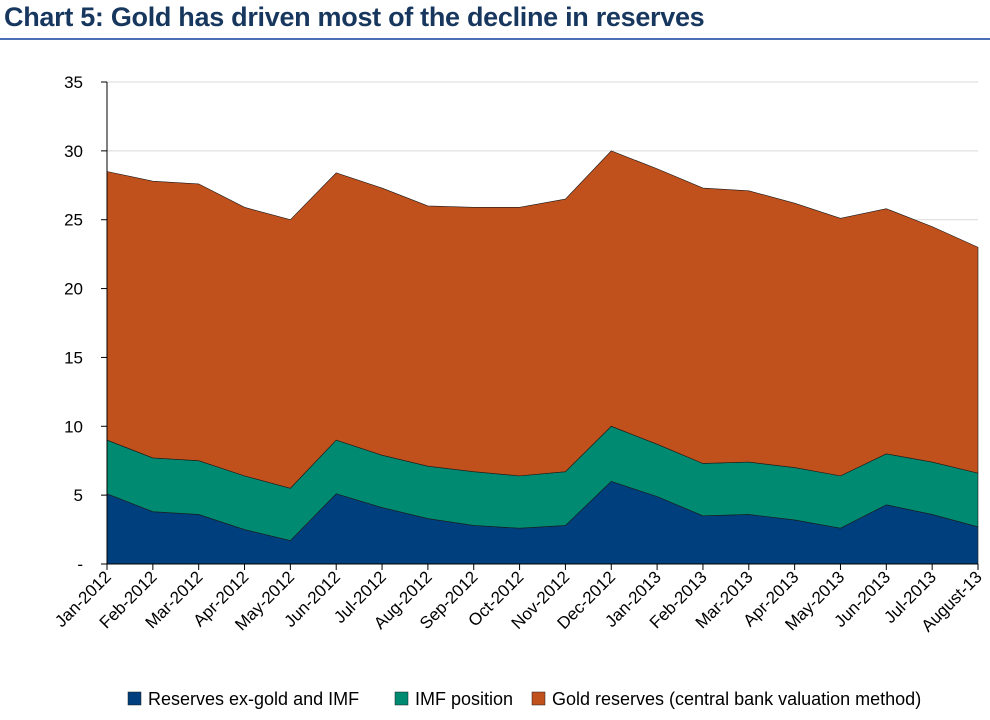 The width and height of the screenshot is (990, 720). Describe the element at coordinates (78, 495) in the screenshot. I see `y-tick-label: 5` at that location.